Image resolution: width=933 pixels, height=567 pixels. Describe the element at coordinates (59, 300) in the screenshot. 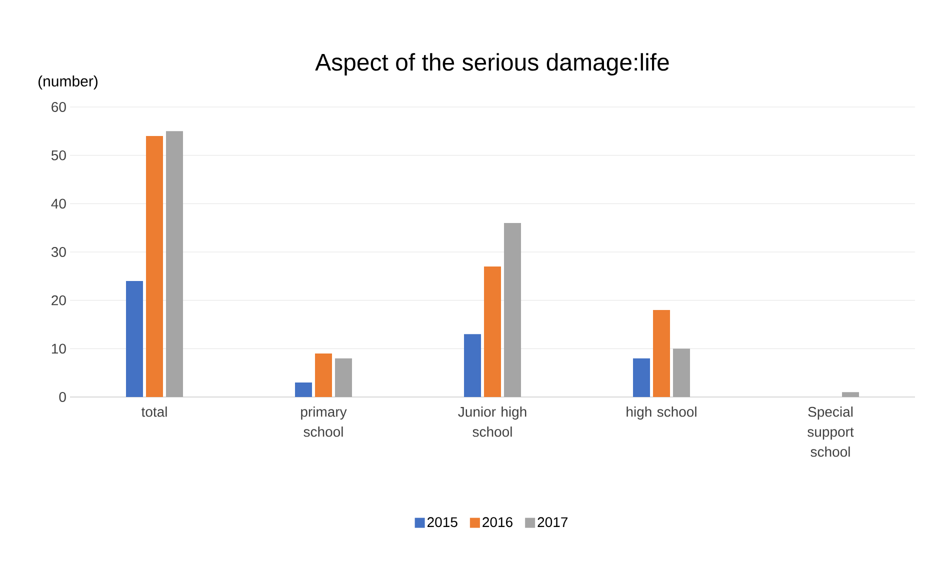

I see `y-tick-label: 20` at that location.